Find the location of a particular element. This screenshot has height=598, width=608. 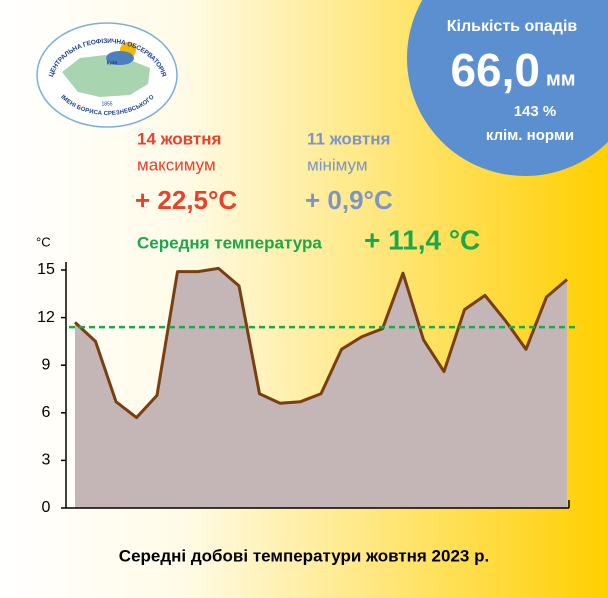

logo-cloud is located at coordinates (120, 58).